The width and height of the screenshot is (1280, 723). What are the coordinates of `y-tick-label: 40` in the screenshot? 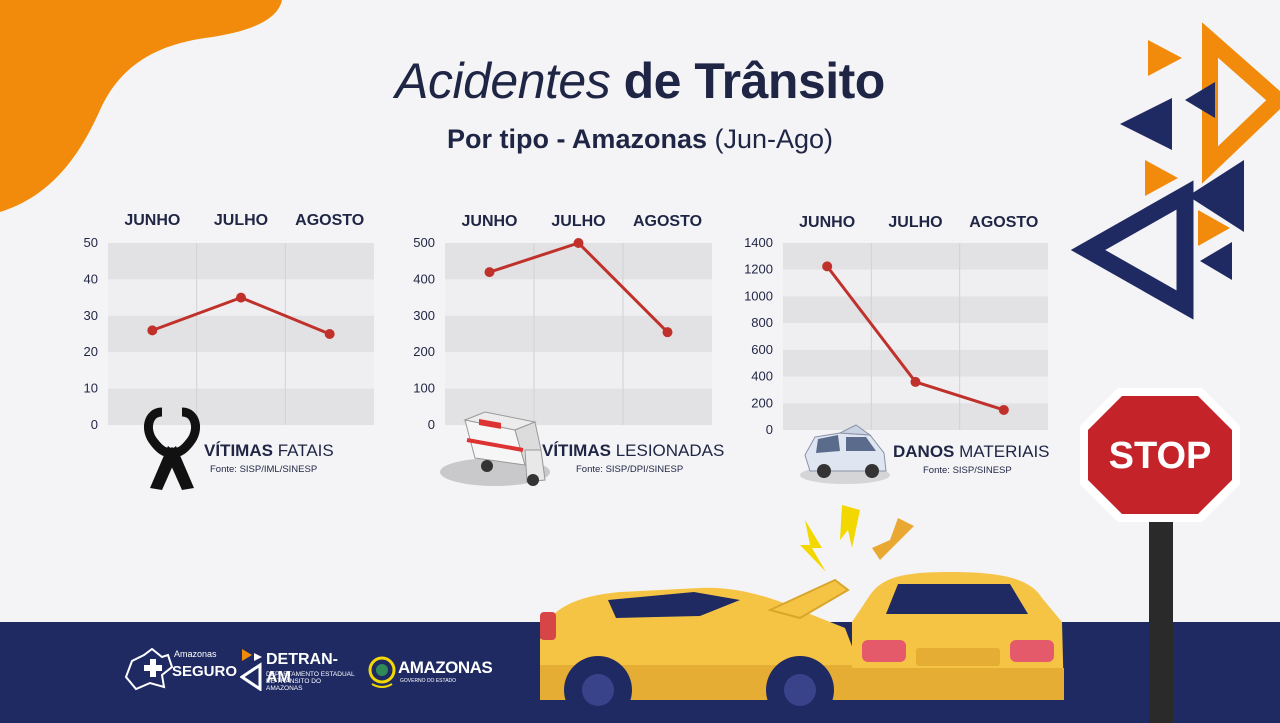 It's located at (91, 278).